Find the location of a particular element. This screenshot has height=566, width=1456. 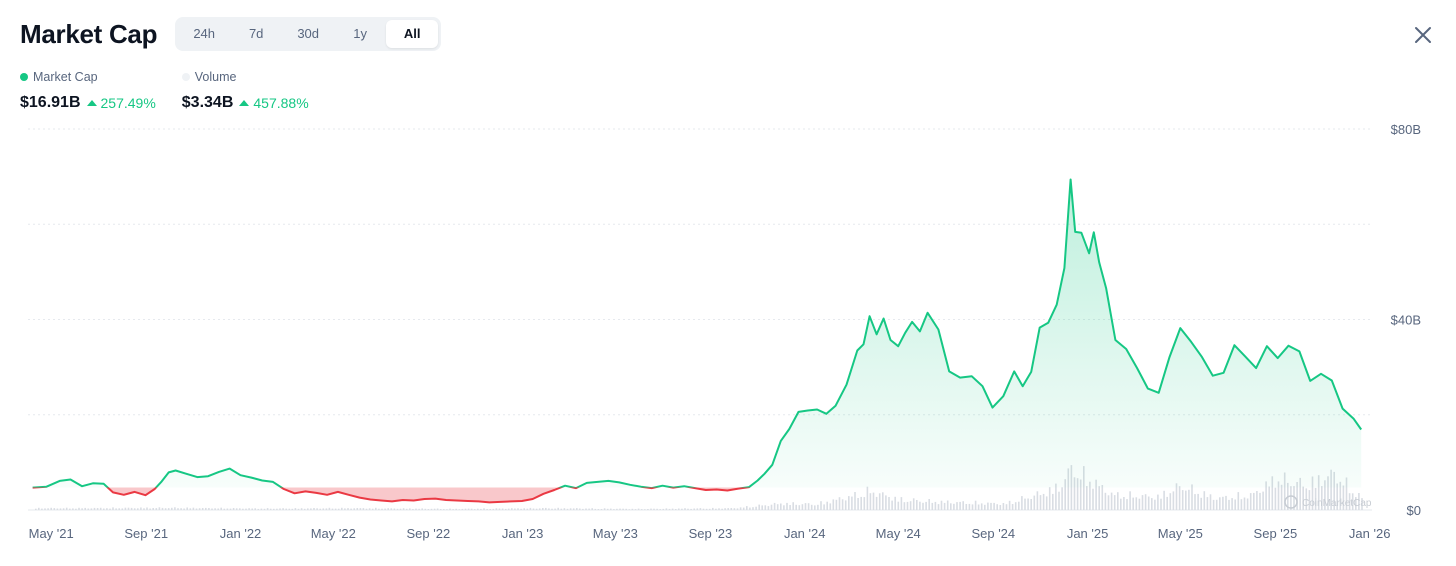

watermark-text: CoinMarketCap is located at coordinates (1337, 503).